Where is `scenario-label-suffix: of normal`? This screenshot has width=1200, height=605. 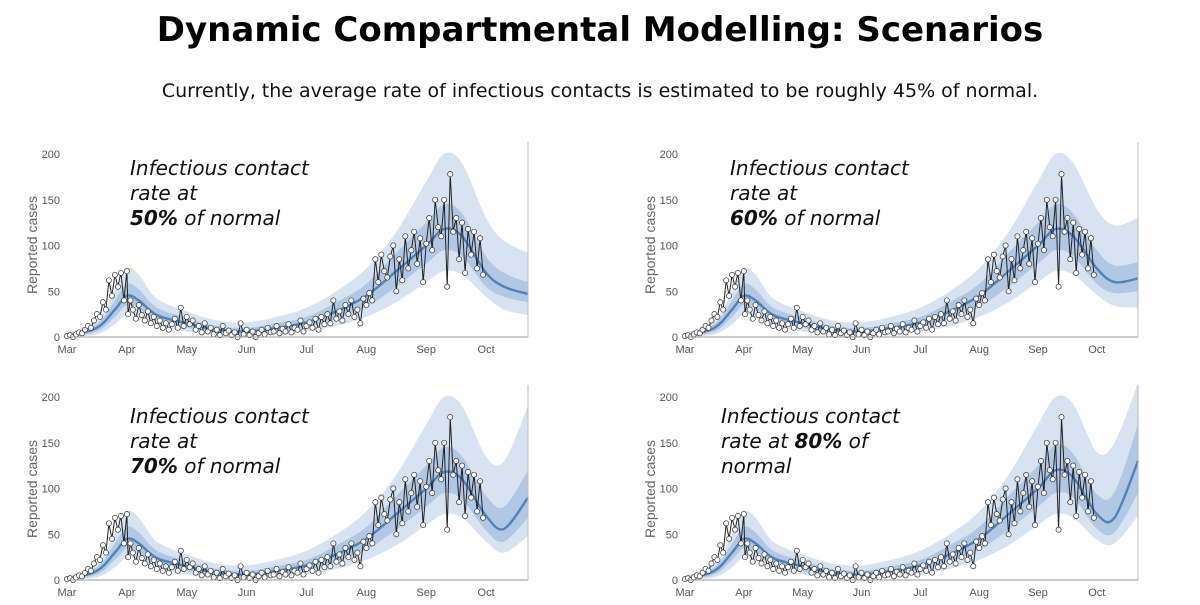 scenario-label-suffix: of normal is located at coordinates (229, 466).